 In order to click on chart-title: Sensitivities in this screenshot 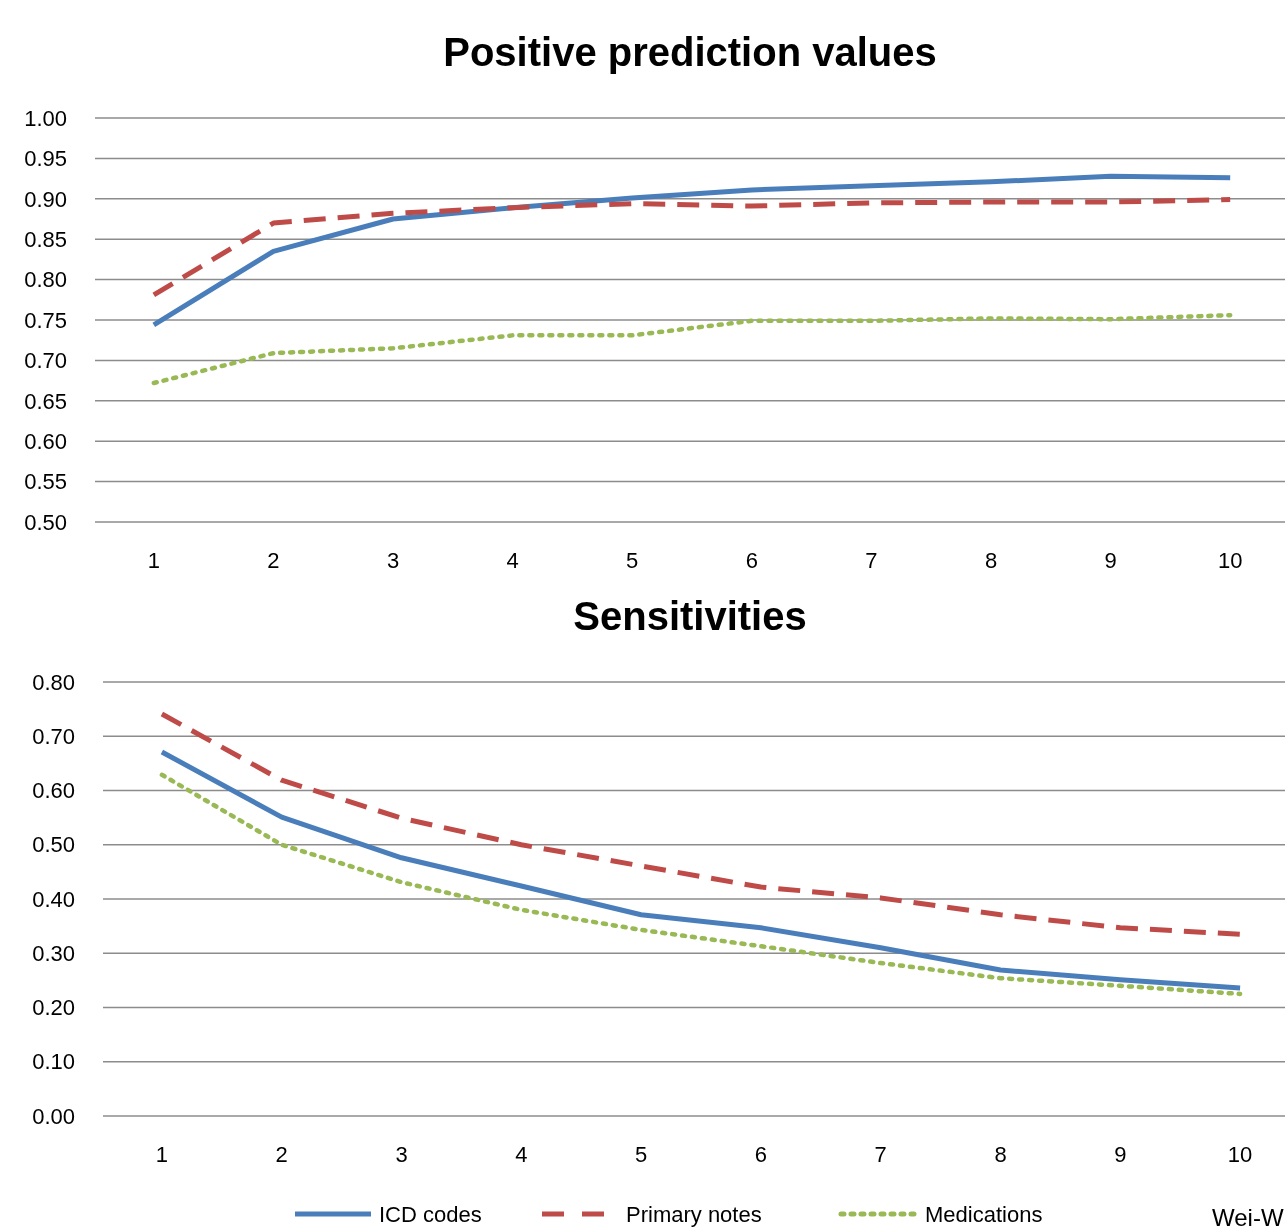, I will do `click(690, 616)`.